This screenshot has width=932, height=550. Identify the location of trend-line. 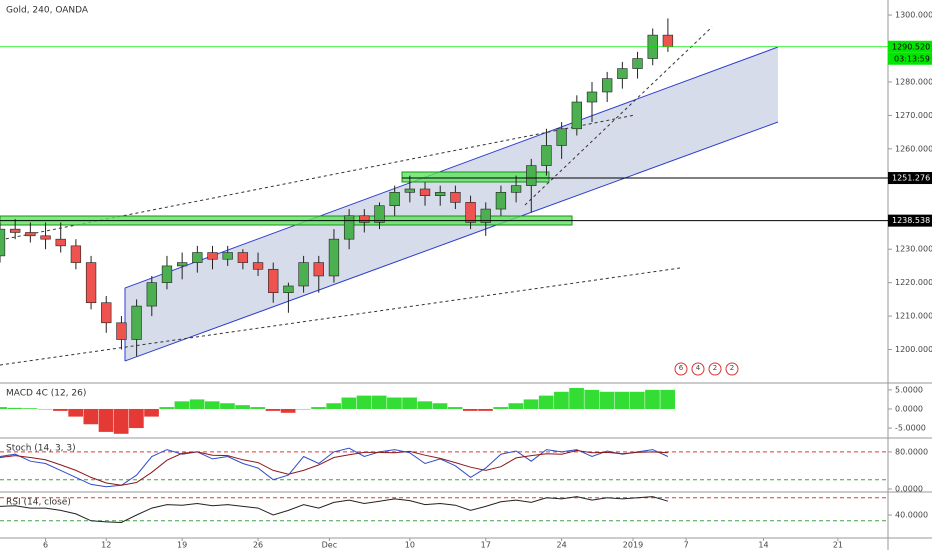
(340, 316).